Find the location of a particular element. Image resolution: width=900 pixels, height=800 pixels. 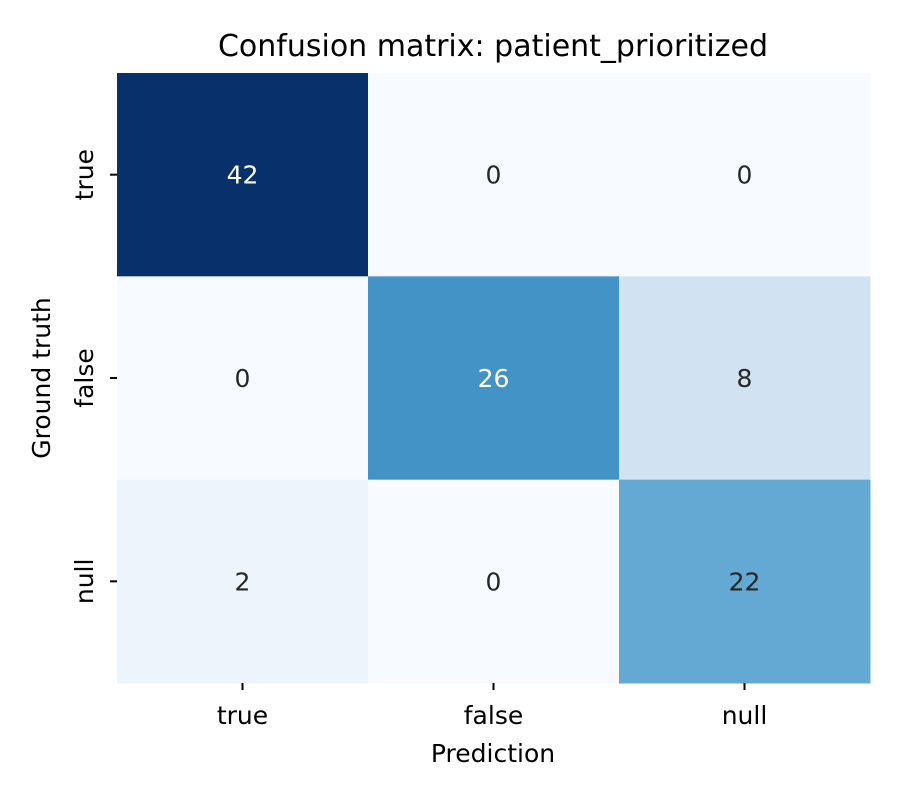

cell-value-label: 22 is located at coordinates (745, 581).